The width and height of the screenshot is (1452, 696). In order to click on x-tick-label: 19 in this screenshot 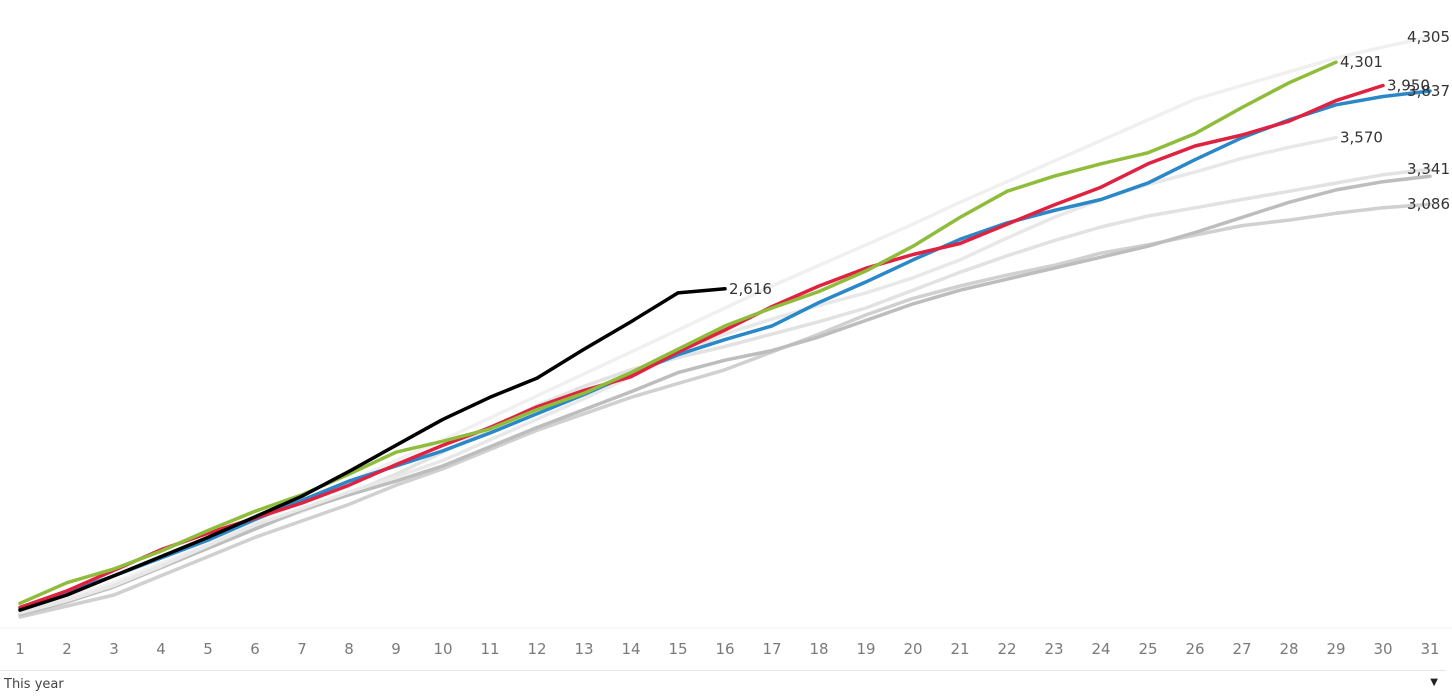, I will do `click(865, 649)`.